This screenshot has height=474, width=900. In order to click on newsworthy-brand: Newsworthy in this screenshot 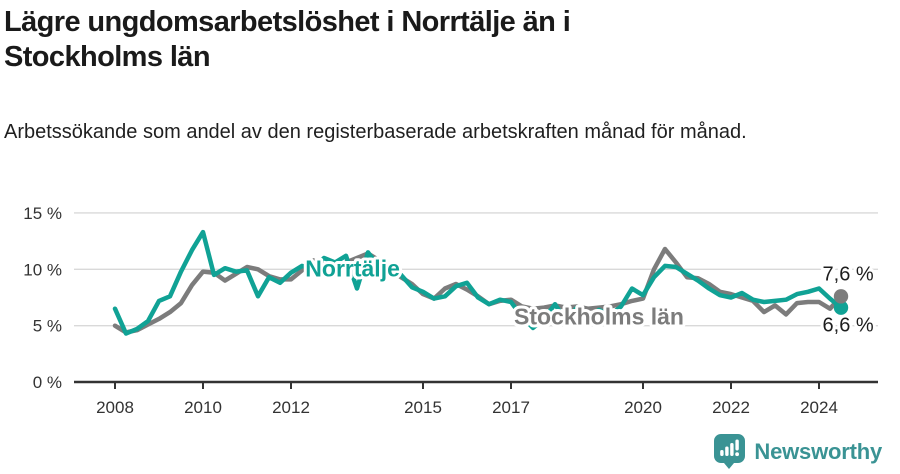, I will do `click(797, 451)`.